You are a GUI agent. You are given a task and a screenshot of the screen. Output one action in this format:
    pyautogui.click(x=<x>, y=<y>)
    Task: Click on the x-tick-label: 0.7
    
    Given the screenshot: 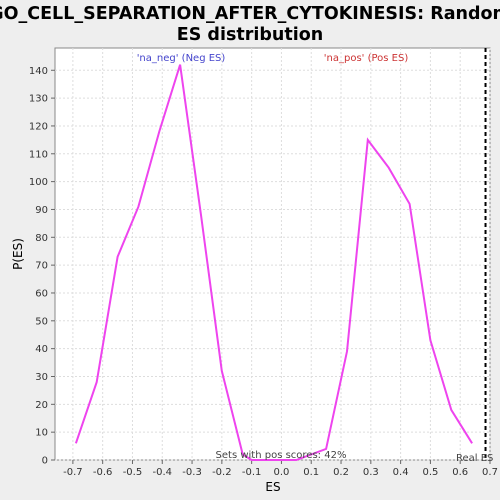 What is the action you would take?
    pyautogui.click(x=490, y=472)
    